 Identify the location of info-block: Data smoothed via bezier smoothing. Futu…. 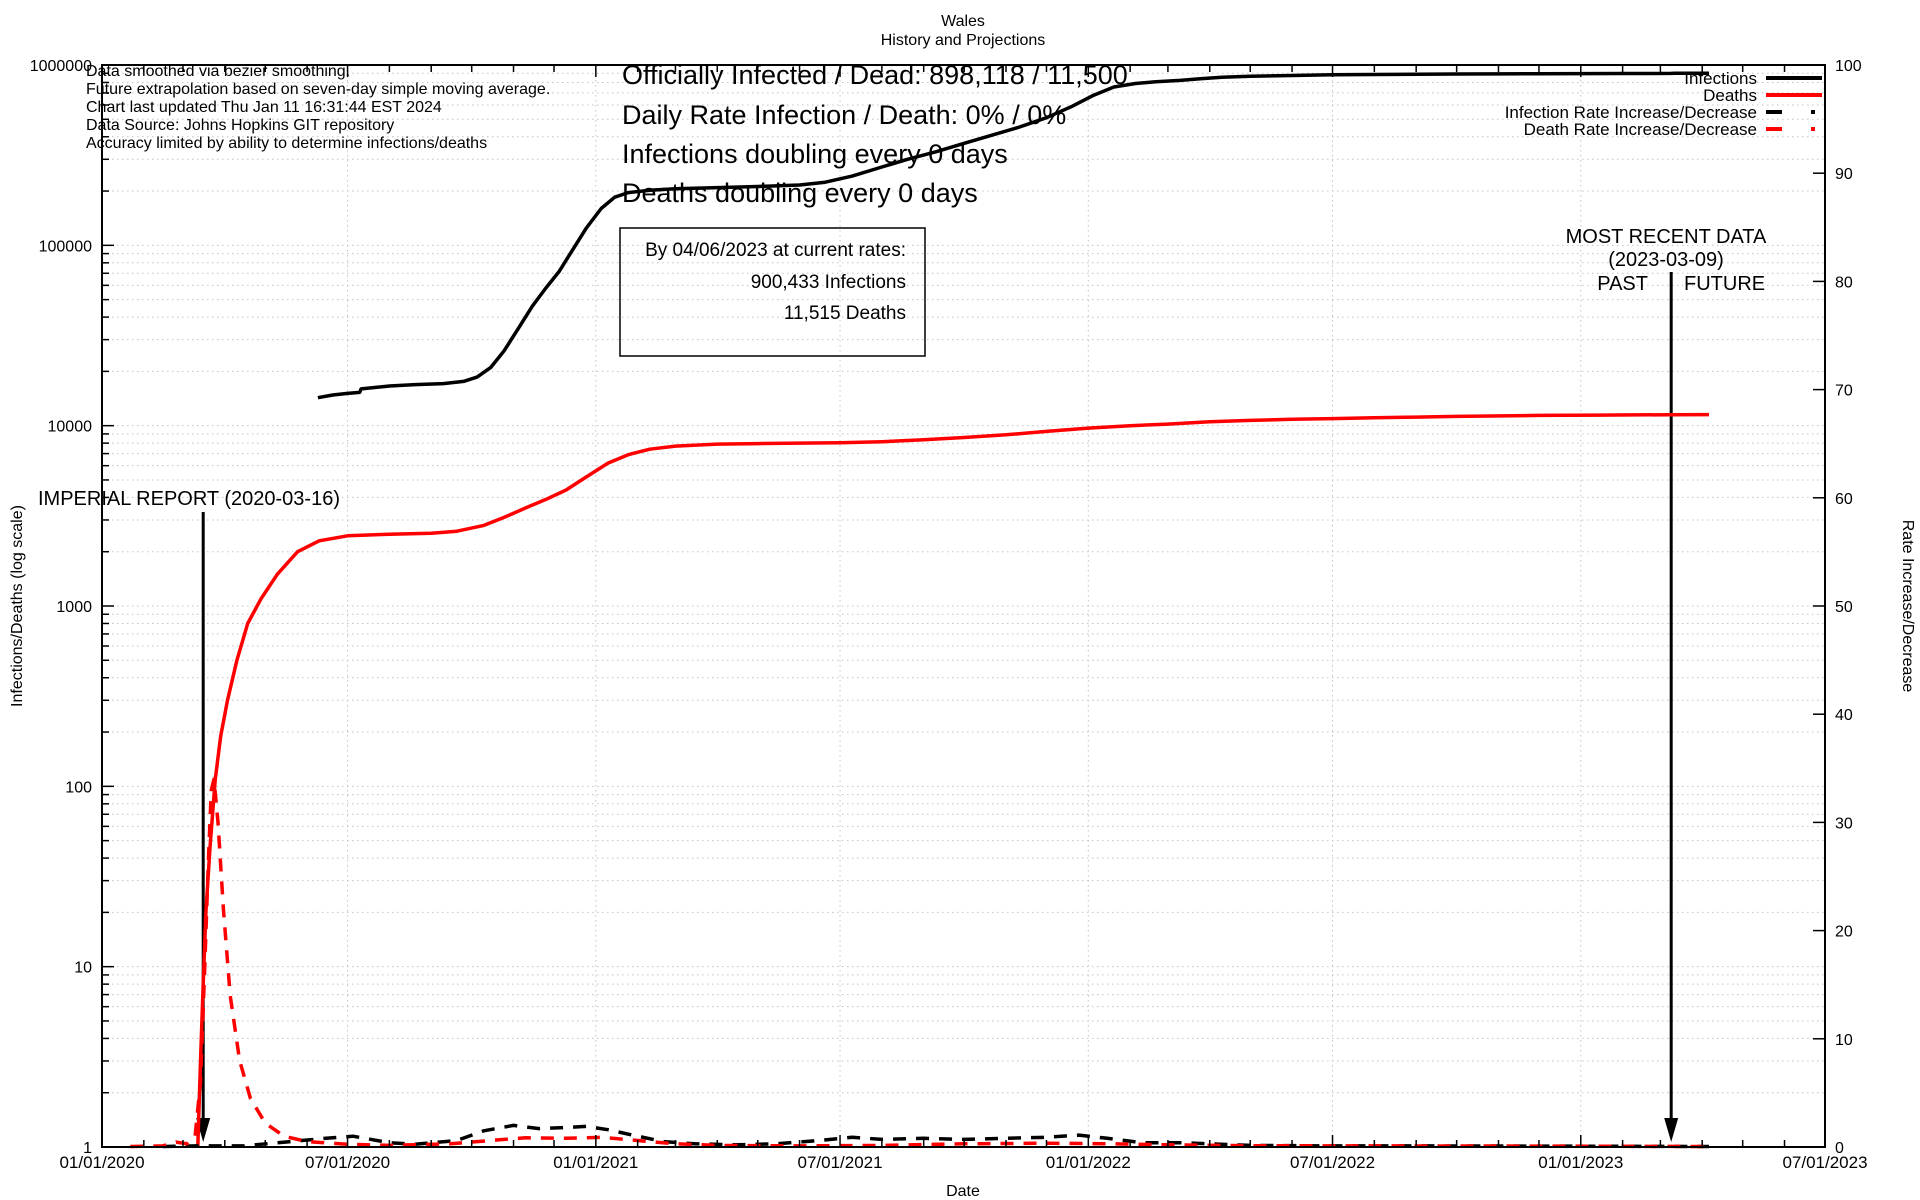
(318, 107).